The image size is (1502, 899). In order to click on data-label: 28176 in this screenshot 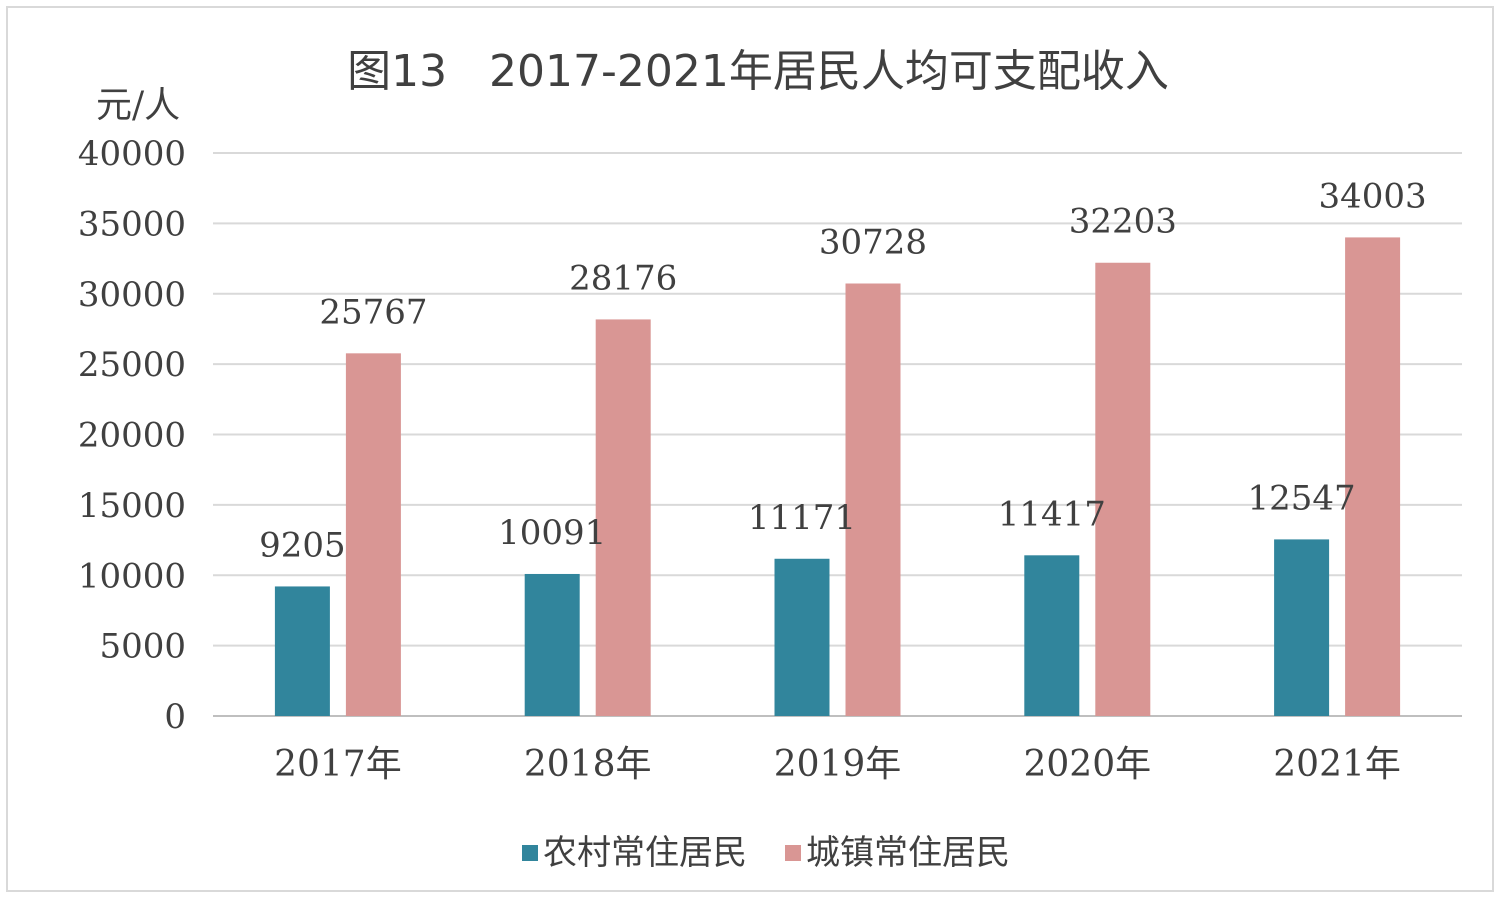, I will do `click(623, 278)`.